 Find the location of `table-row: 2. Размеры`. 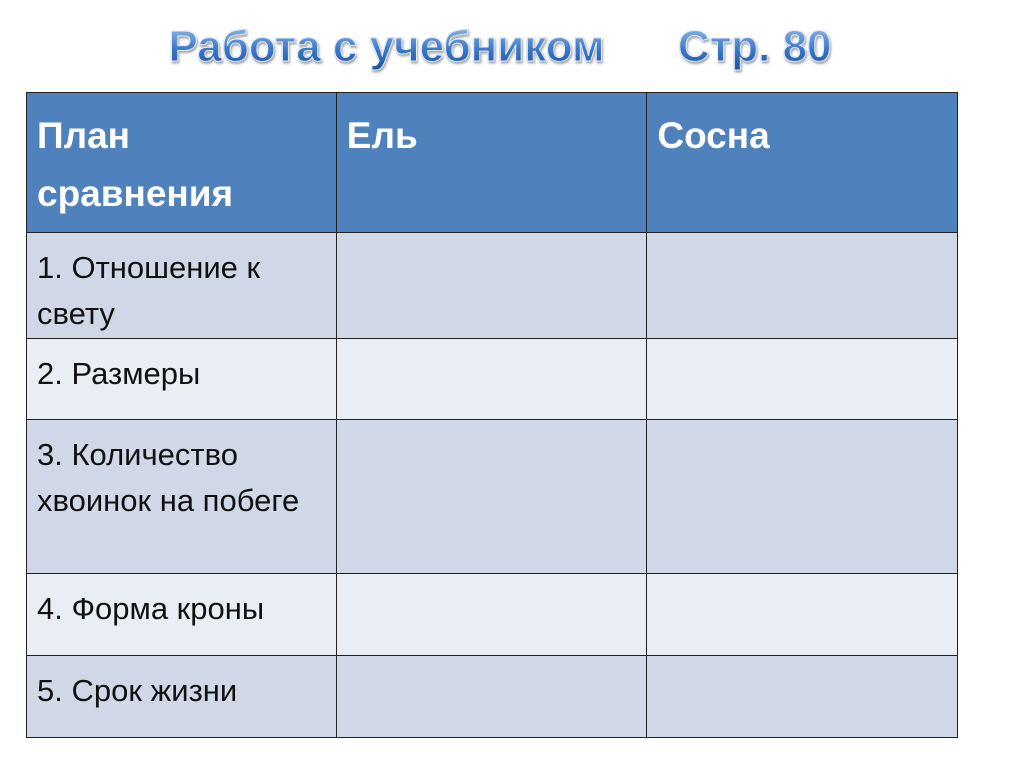

table-row: 2. Размеры is located at coordinates (492, 379).